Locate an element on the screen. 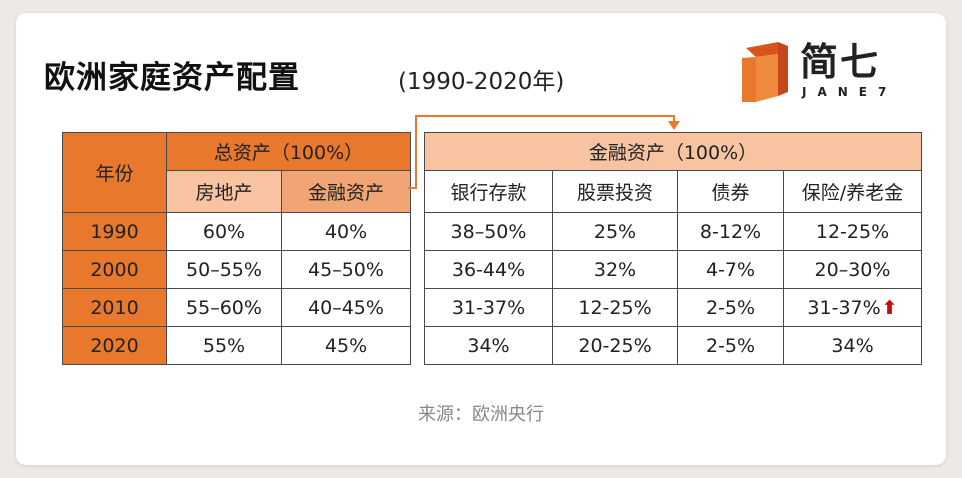 The width and height of the screenshot is (962, 478). table-cell: 55% is located at coordinates (224, 345).